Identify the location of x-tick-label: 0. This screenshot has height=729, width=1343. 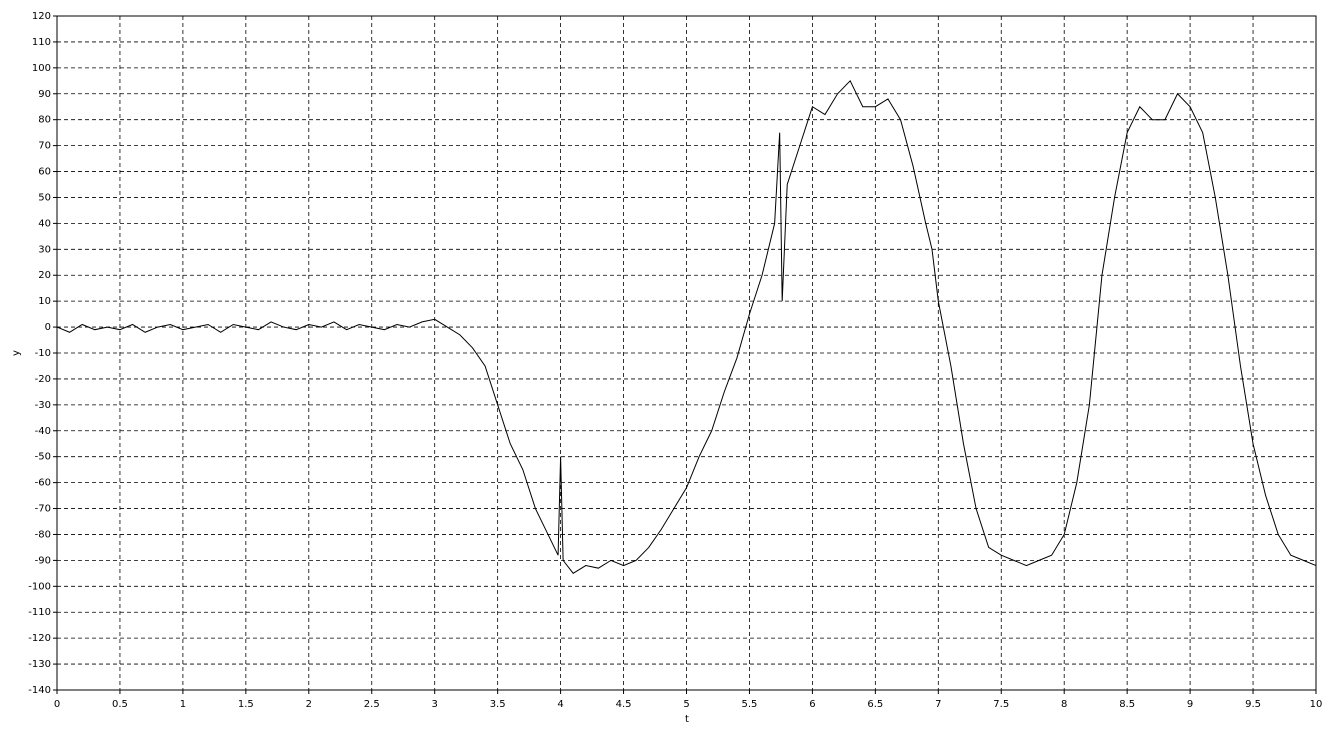
(57, 704).